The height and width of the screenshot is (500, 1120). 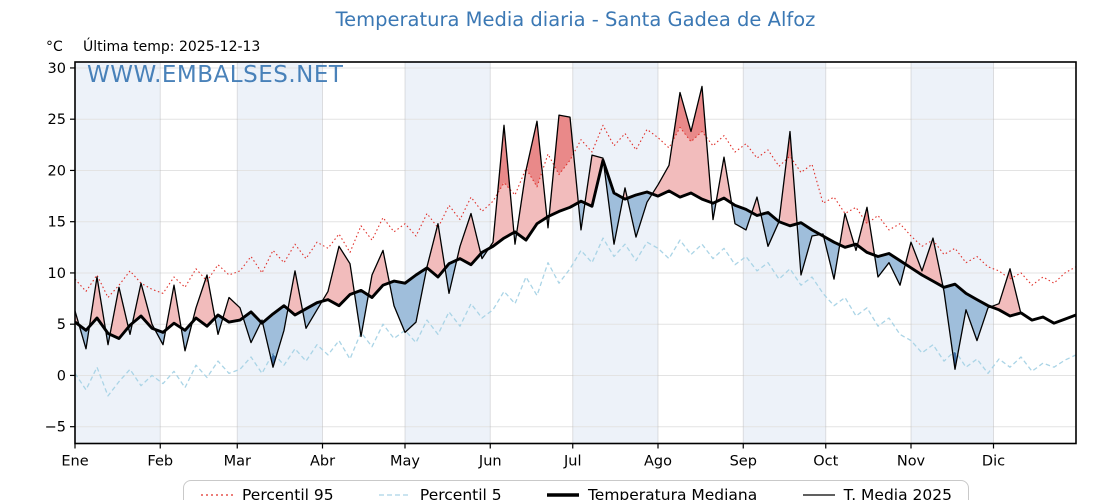 I want to click on legend-label: Percentil 5, so click(x=460, y=493).